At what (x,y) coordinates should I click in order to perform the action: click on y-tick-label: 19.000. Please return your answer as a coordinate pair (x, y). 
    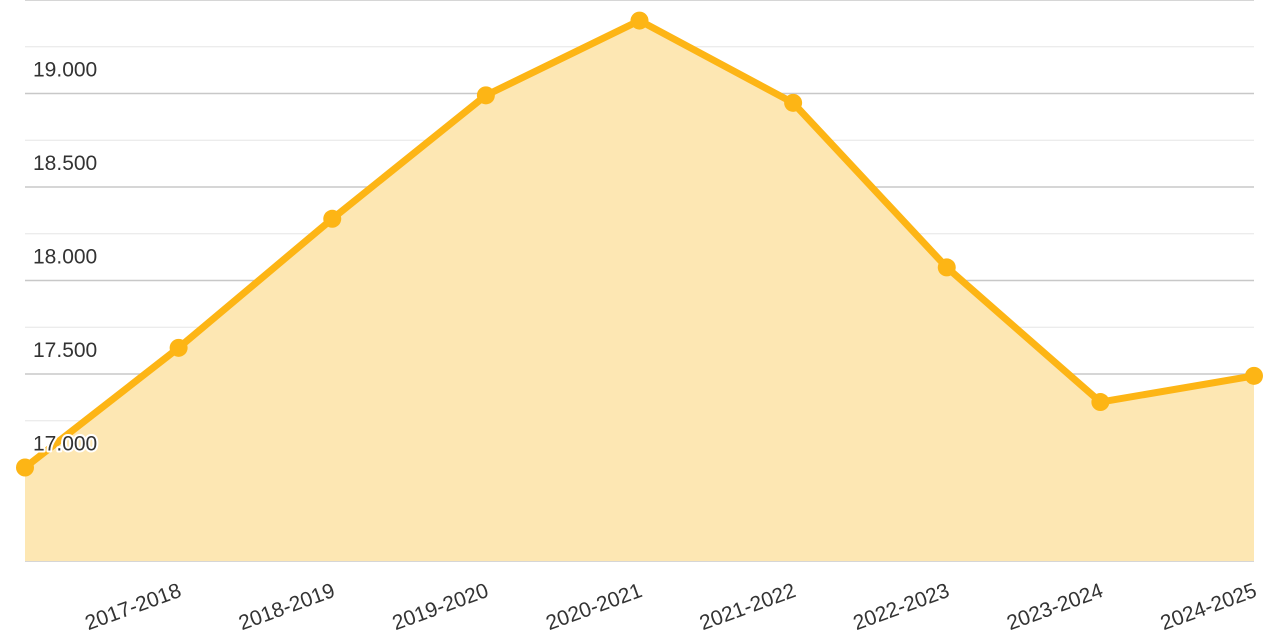
    Looking at the image, I should click on (65, 70).